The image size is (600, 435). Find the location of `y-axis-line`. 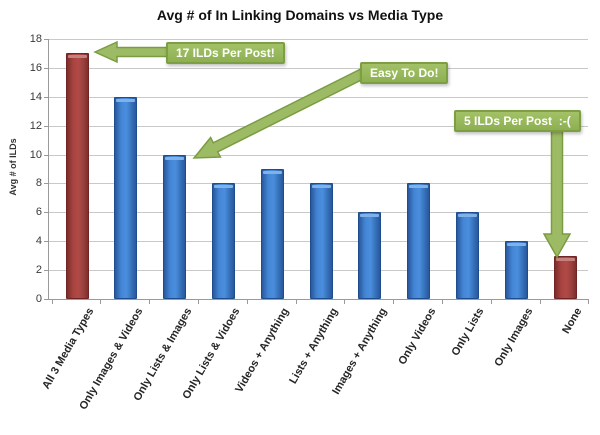

y-axis-line is located at coordinates (48, 169).